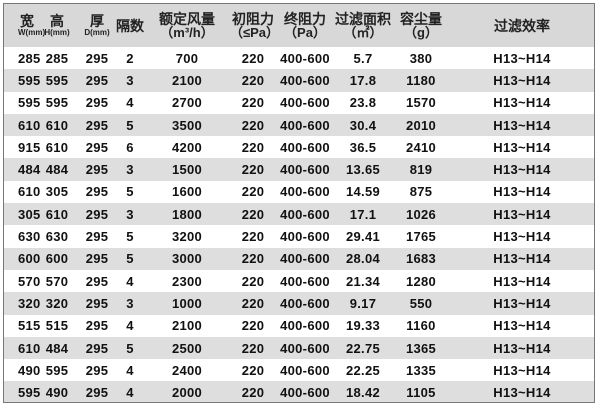 The width and height of the screenshot is (600, 408). I want to click on header-label: 隔数, so click(130, 25).